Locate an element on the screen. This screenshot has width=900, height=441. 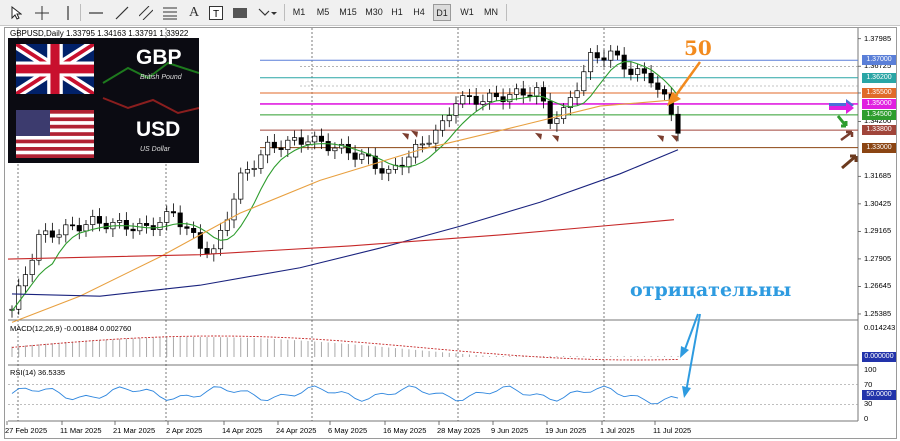
timeframe-m15: M15 is located at coordinates (348, 12).